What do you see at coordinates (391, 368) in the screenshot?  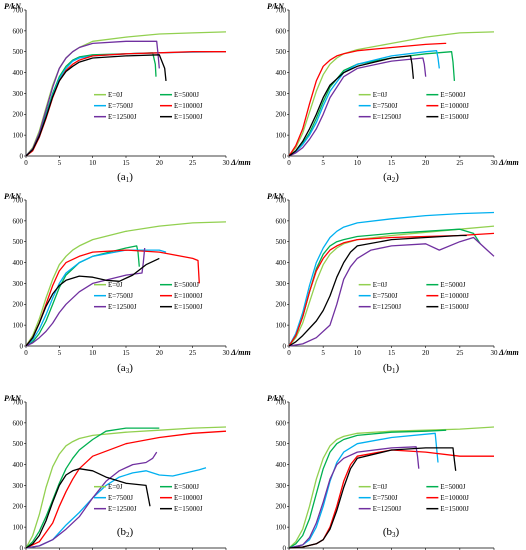 I see `panel-caption: (b1)` at bounding box center [391, 368].